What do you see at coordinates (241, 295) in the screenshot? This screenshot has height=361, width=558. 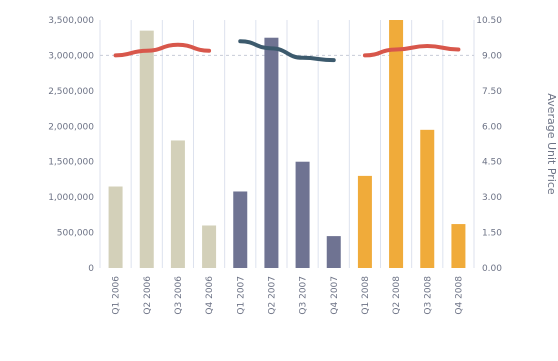 I see `x-tick-label: Q1 2007` at bounding box center [241, 295].